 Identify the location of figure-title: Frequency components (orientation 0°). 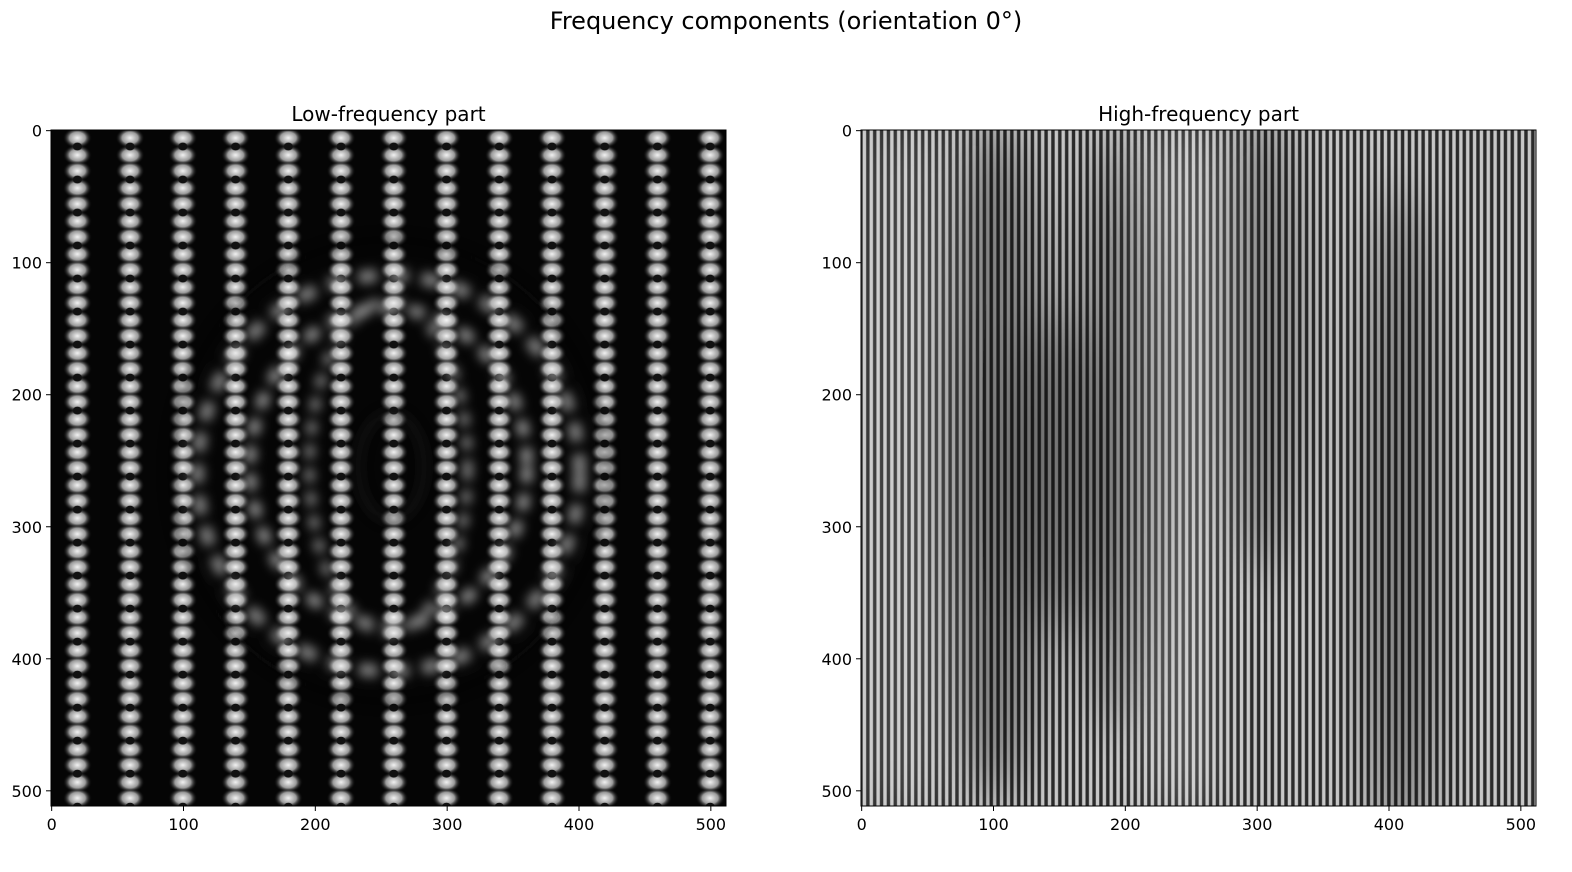
(786, 21).